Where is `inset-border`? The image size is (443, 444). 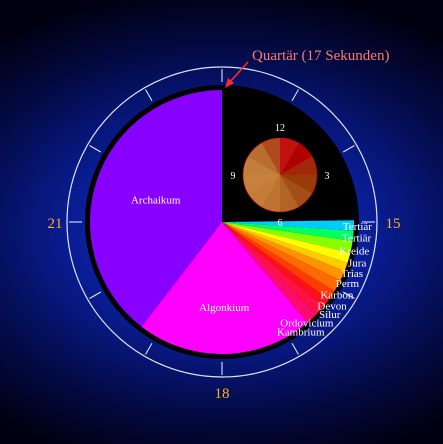
inset-border is located at coordinates (280, 175).